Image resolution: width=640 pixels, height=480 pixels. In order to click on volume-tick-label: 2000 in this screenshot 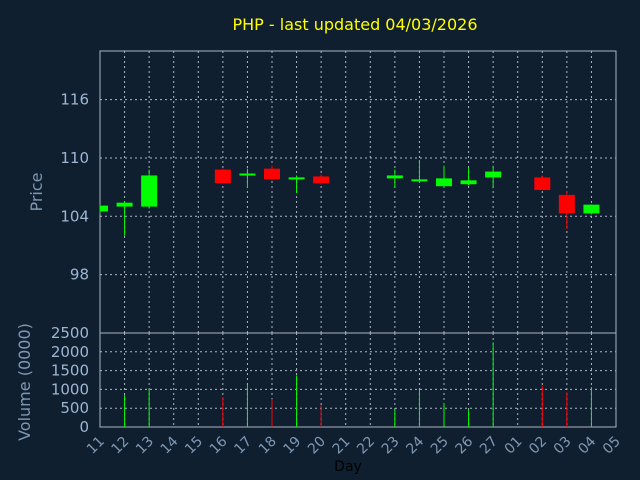, I will do `click(70, 352)`.